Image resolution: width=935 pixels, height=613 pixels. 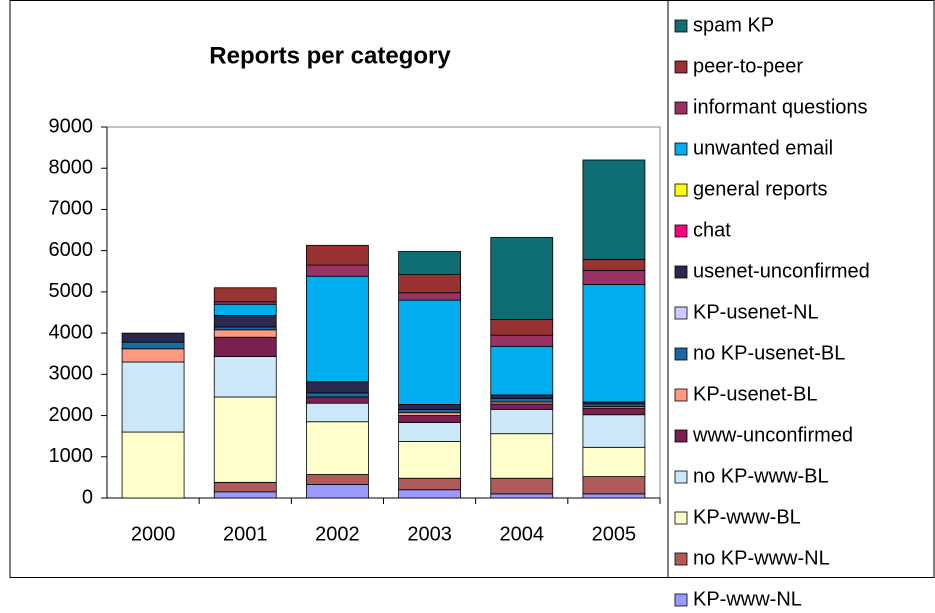 I want to click on legend-label: unwanted email, so click(x=763, y=148).